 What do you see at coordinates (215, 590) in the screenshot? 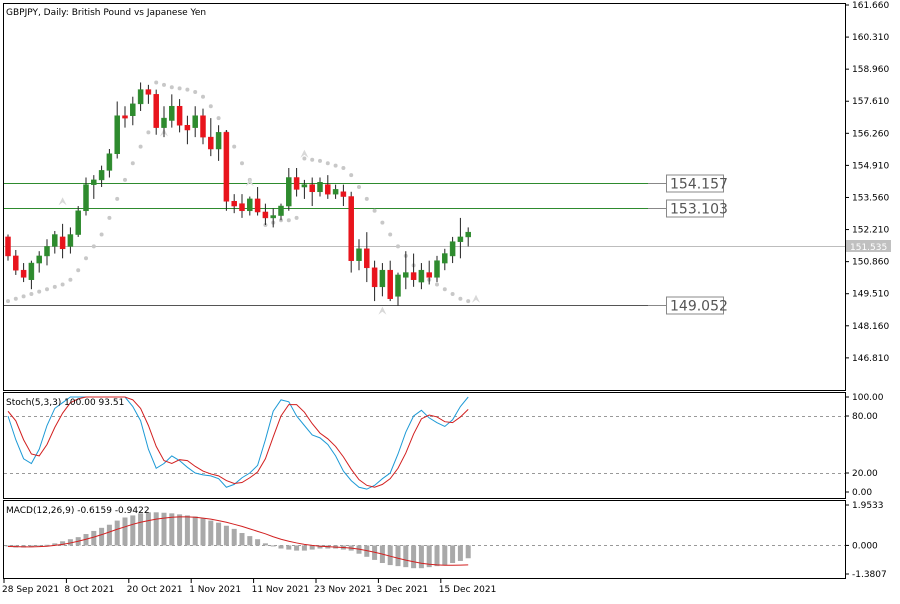
I see `x-tick-label: 1 Nov 2021` at bounding box center [215, 590].